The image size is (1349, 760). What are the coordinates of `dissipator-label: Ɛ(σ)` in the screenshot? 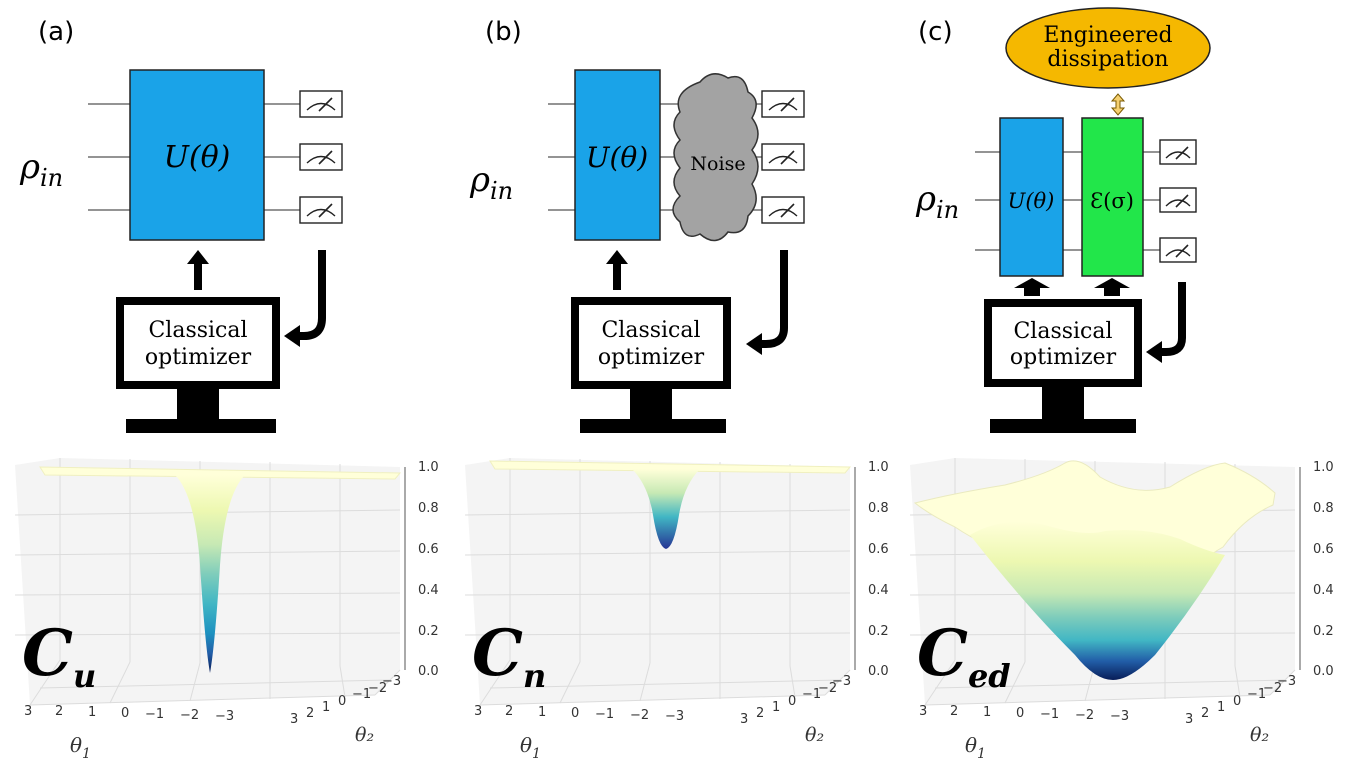 It's located at (1112, 201).